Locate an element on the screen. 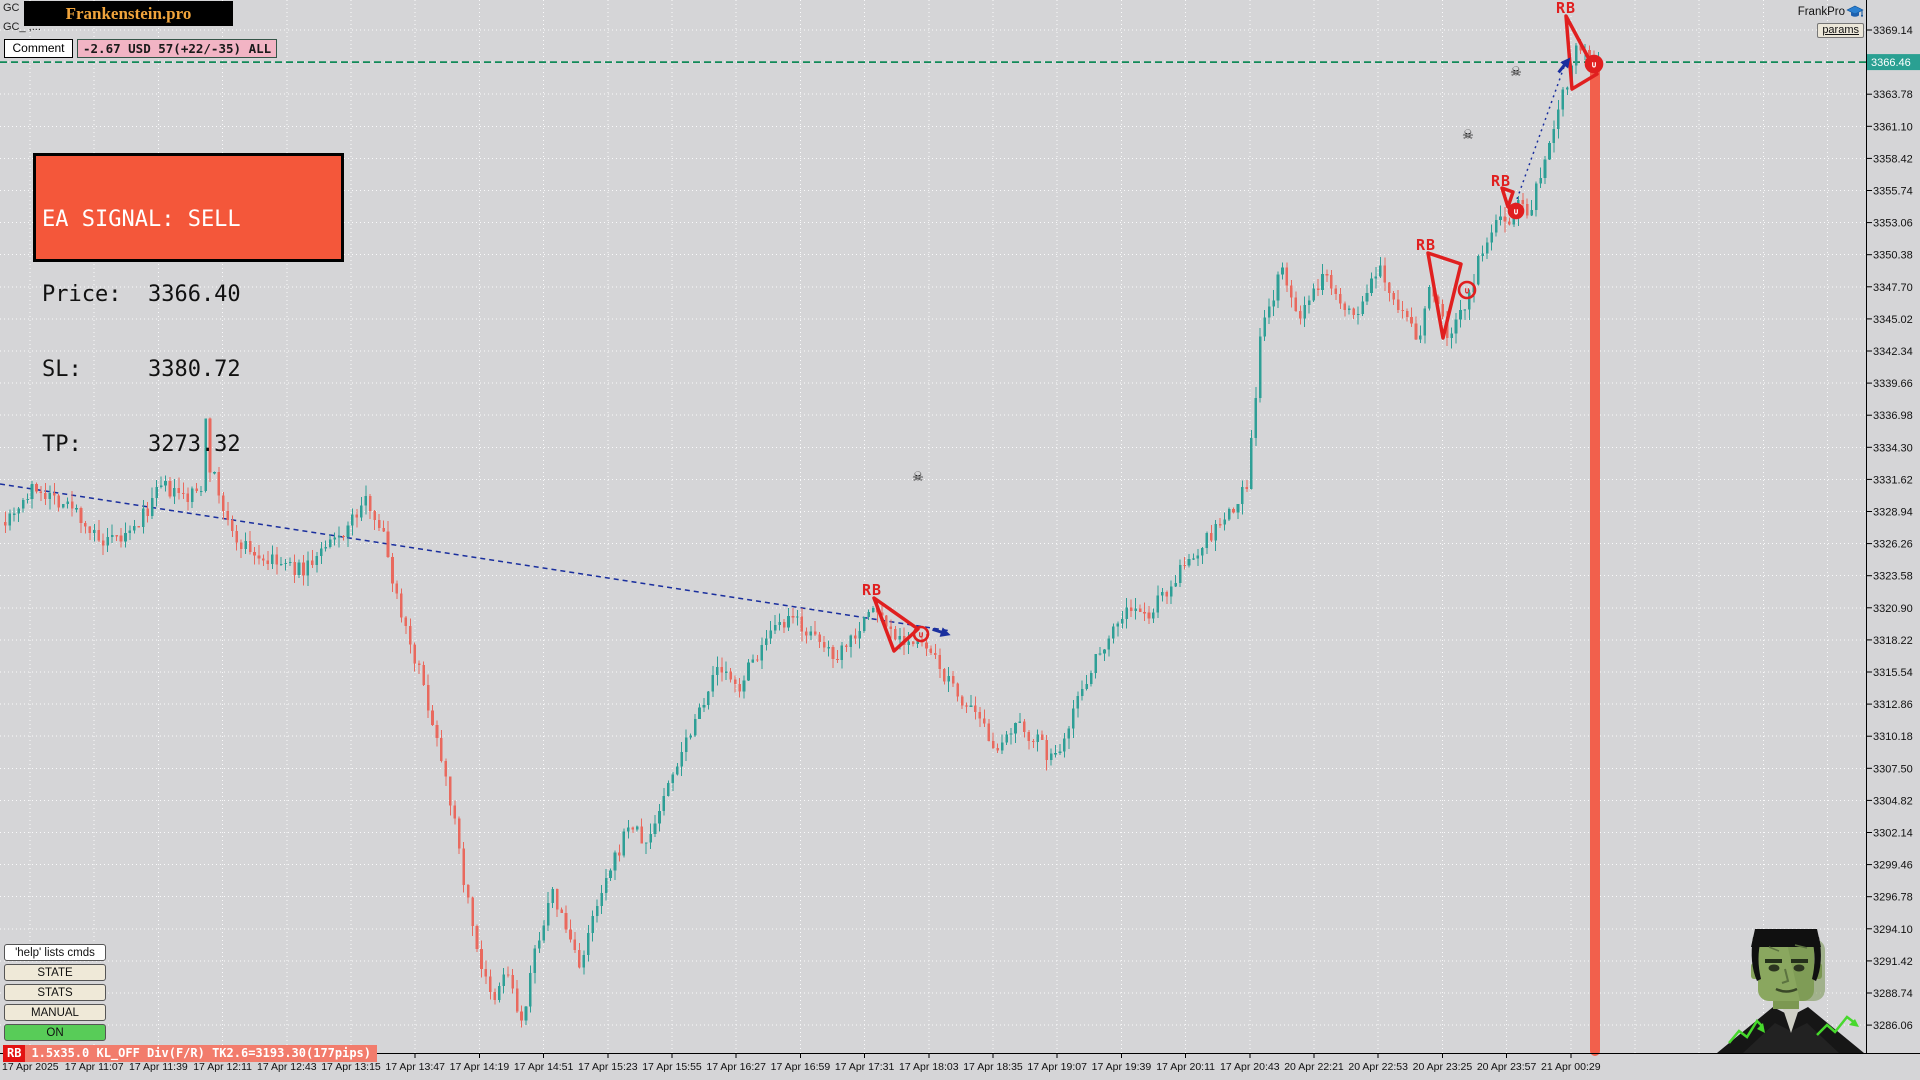 The width and height of the screenshot is (1920, 1080). price-axis-label: 3326.26 is located at coordinates (1893, 545).